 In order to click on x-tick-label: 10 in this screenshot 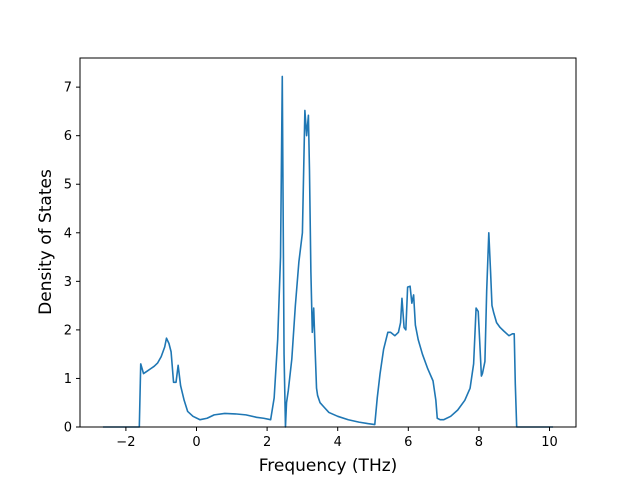, I will do `click(549, 442)`.